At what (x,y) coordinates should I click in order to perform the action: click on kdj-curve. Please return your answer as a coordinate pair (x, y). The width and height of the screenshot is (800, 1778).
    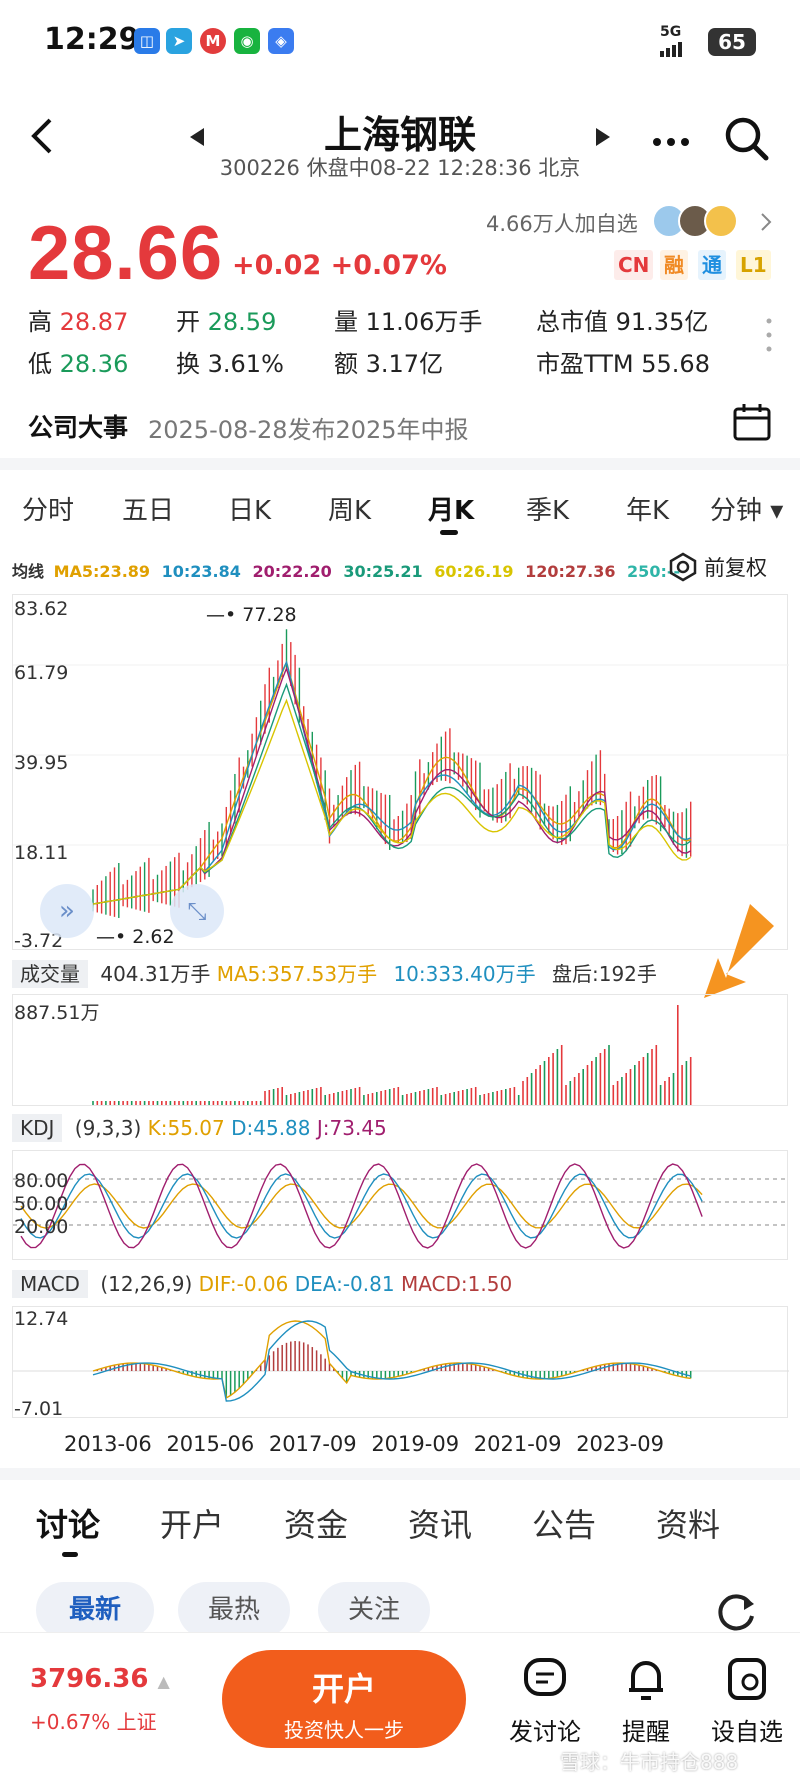
    Looking at the image, I should click on (361, 1206).